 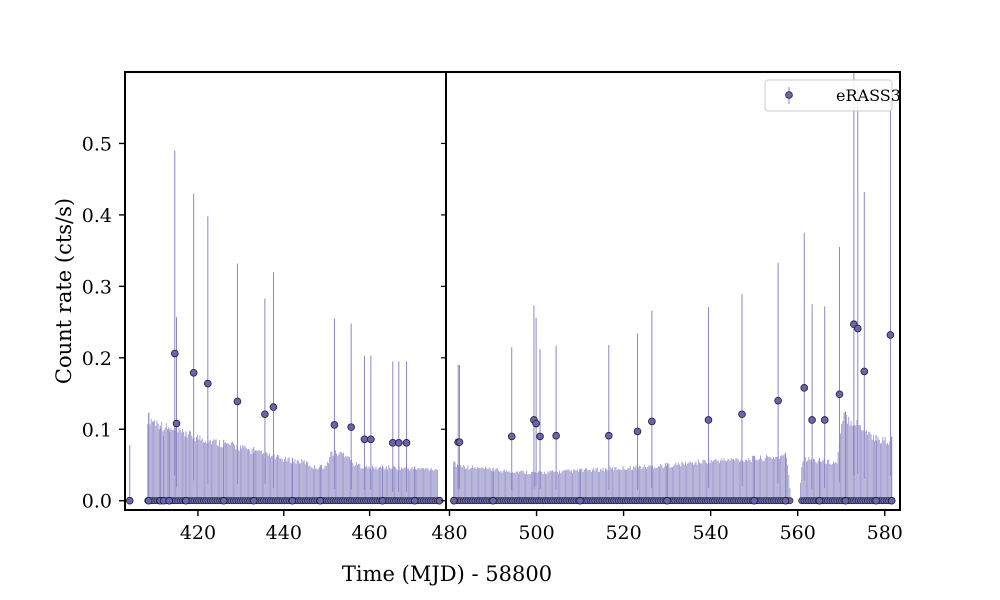 What do you see at coordinates (798, 533) in the screenshot?
I see `x-tick-label: 560` at bounding box center [798, 533].